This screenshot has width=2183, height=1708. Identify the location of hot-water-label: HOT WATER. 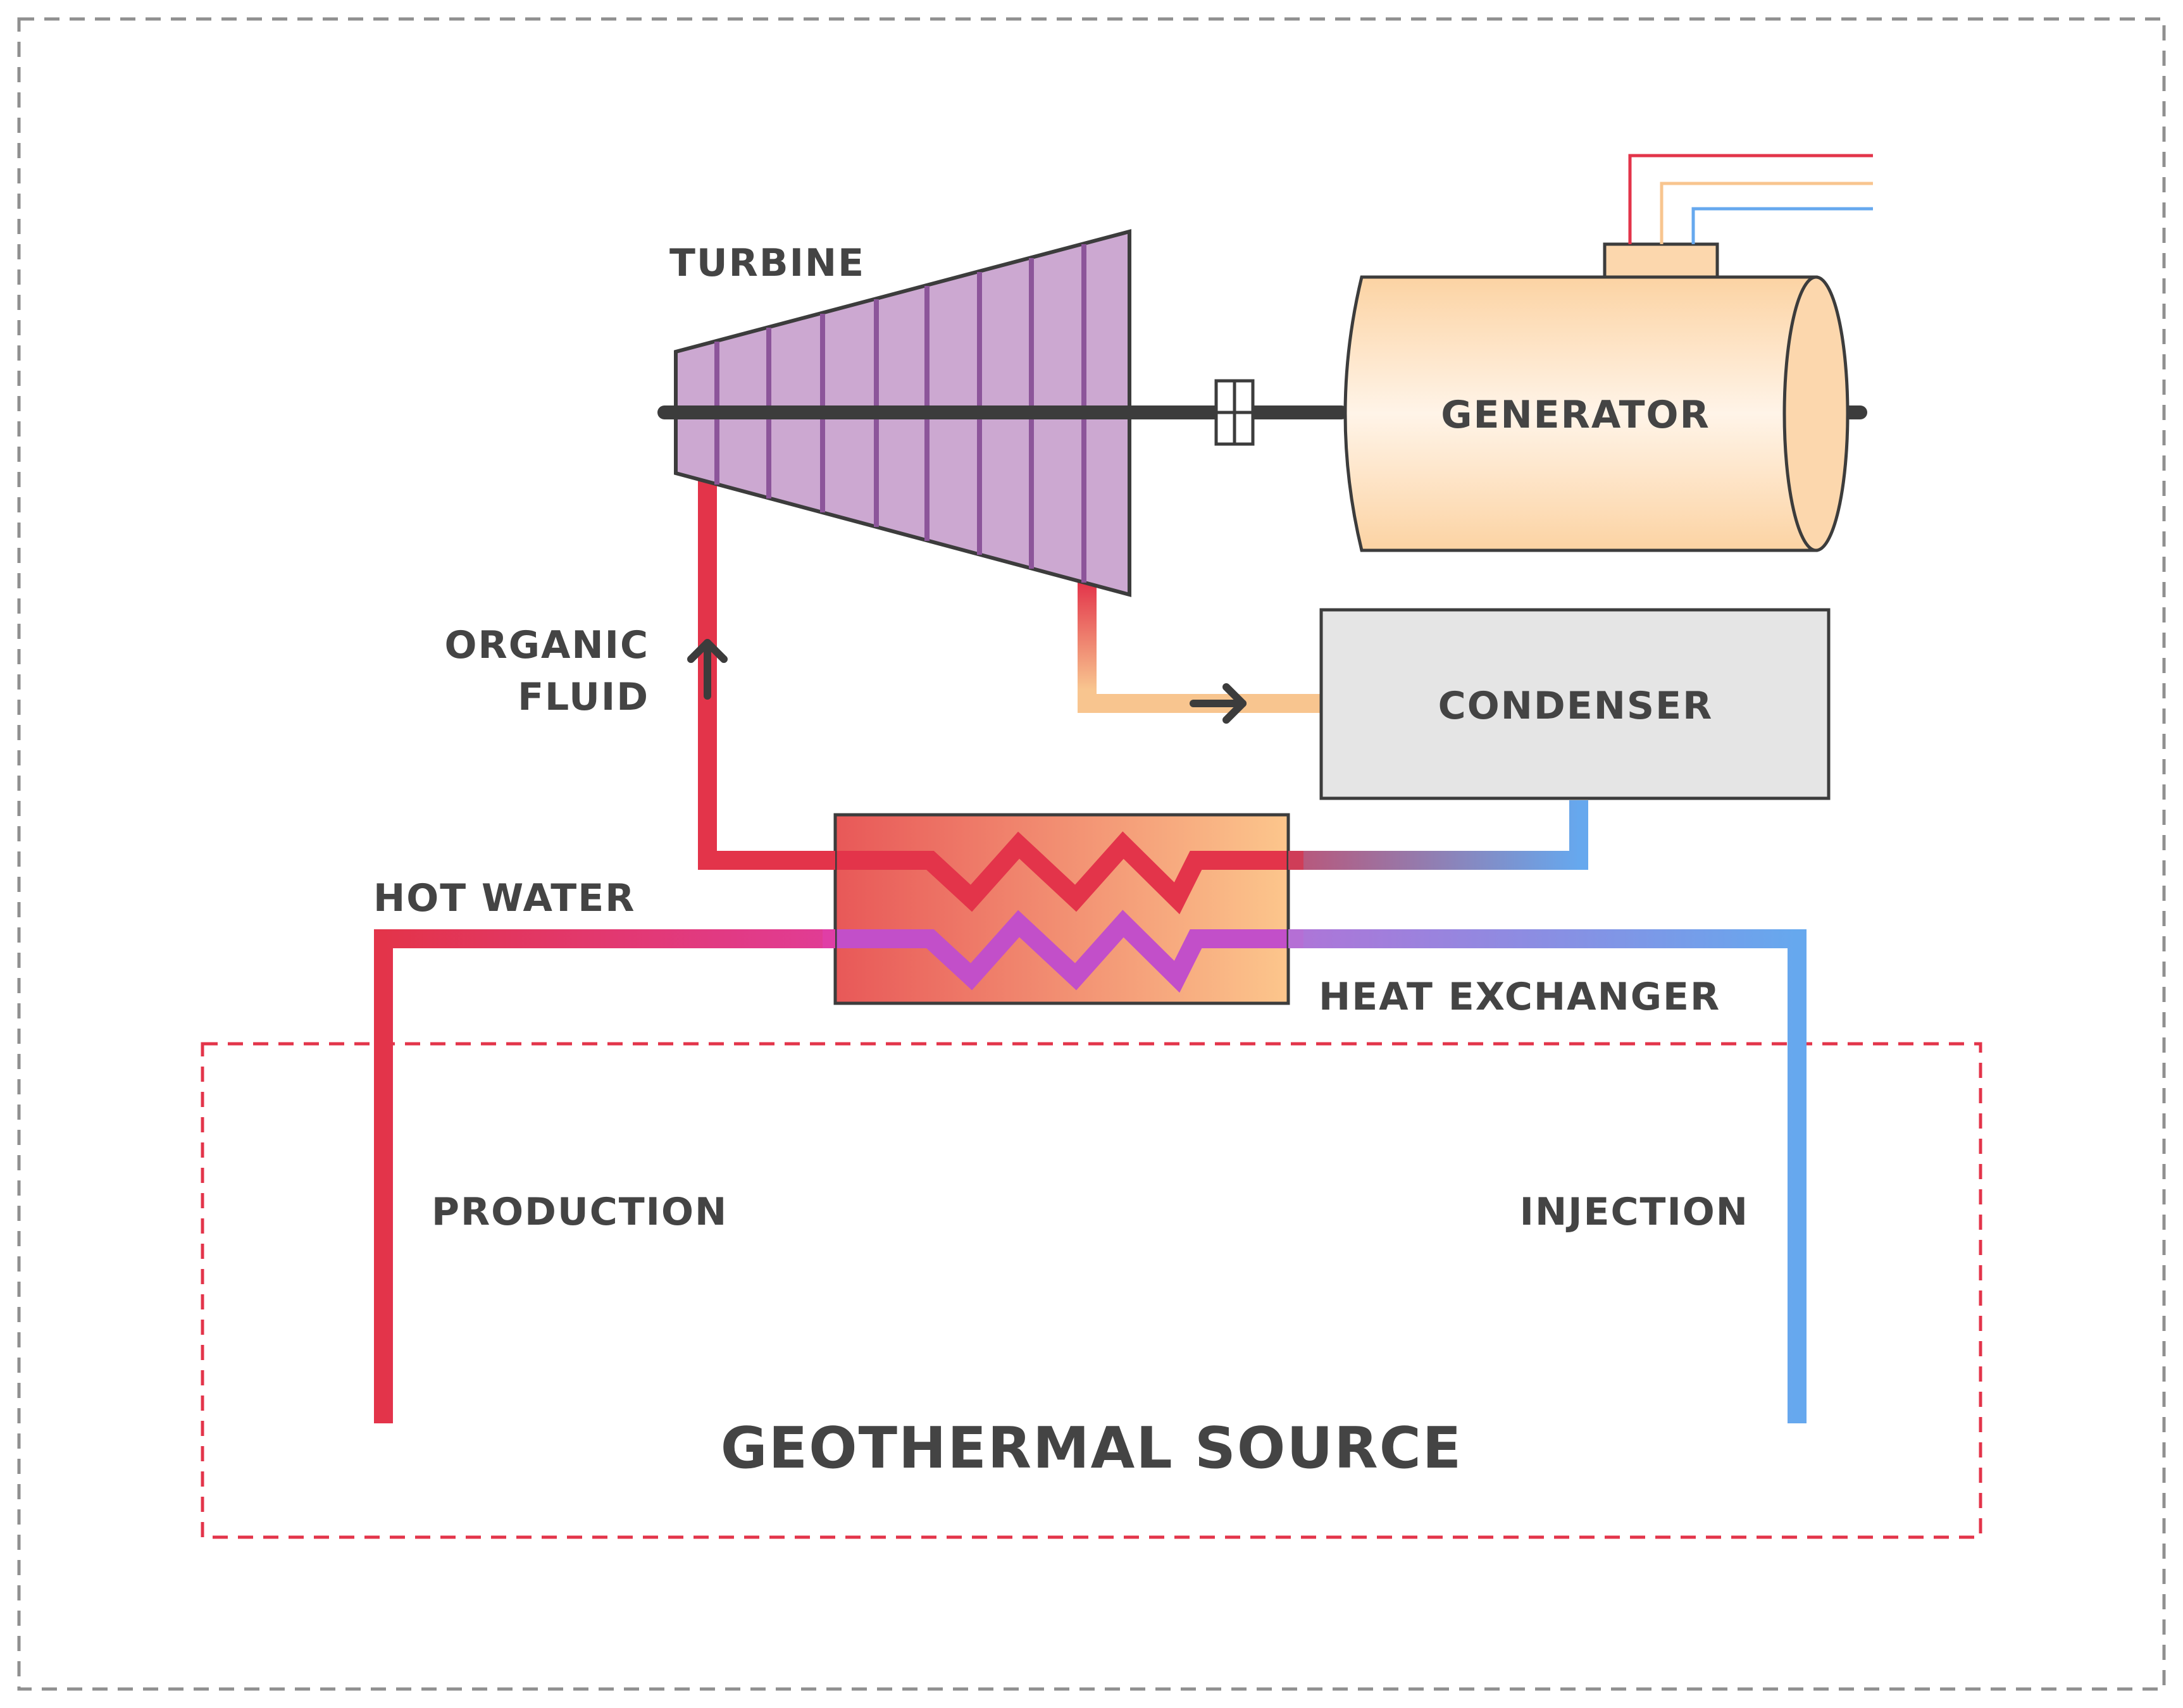
(504, 898).